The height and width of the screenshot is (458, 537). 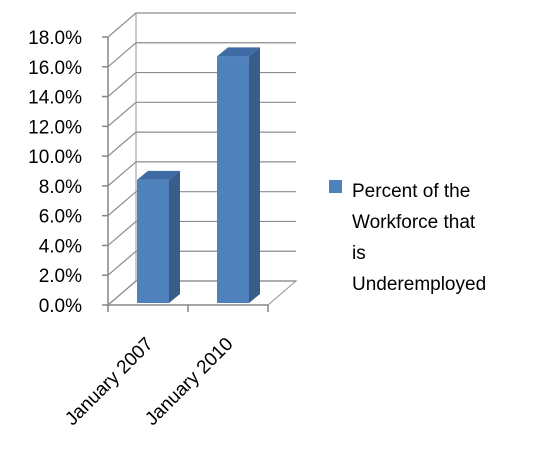 What do you see at coordinates (359, 253) in the screenshot?
I see `legend-label-line: is` at bounding box center [359, 253].